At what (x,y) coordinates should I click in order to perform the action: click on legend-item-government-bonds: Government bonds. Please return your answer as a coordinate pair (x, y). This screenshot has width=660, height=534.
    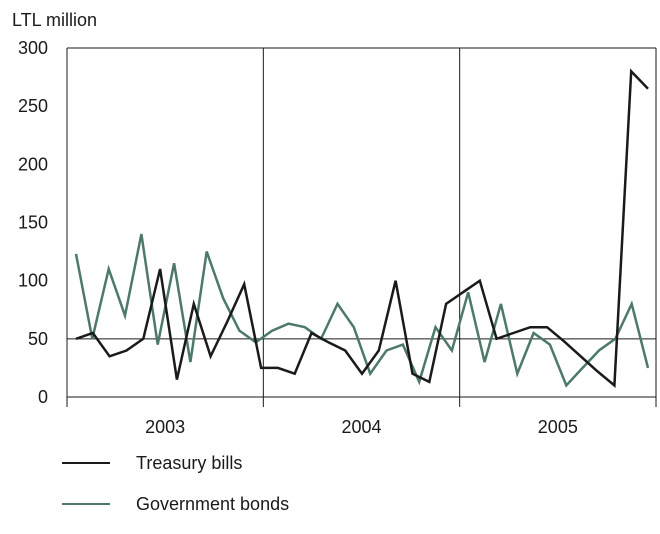
    Looking at the image, I should click on (175, 504).